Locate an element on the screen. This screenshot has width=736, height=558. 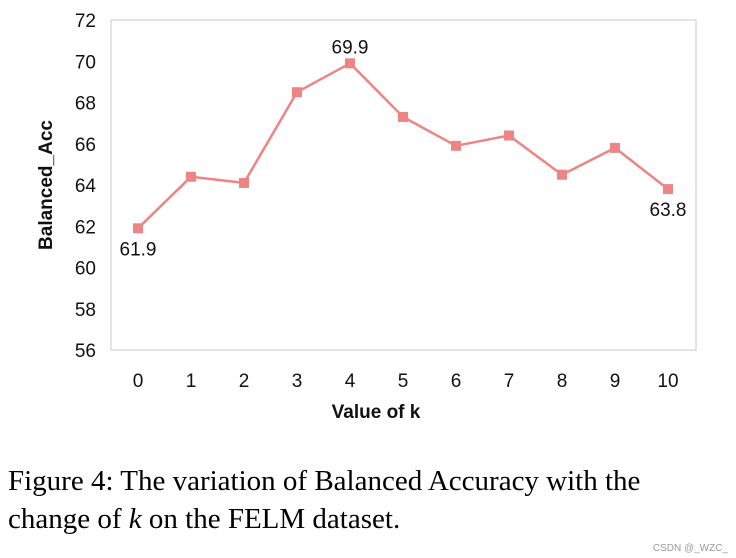
x-tick-label: 8 is located at coordinates (562, 381).